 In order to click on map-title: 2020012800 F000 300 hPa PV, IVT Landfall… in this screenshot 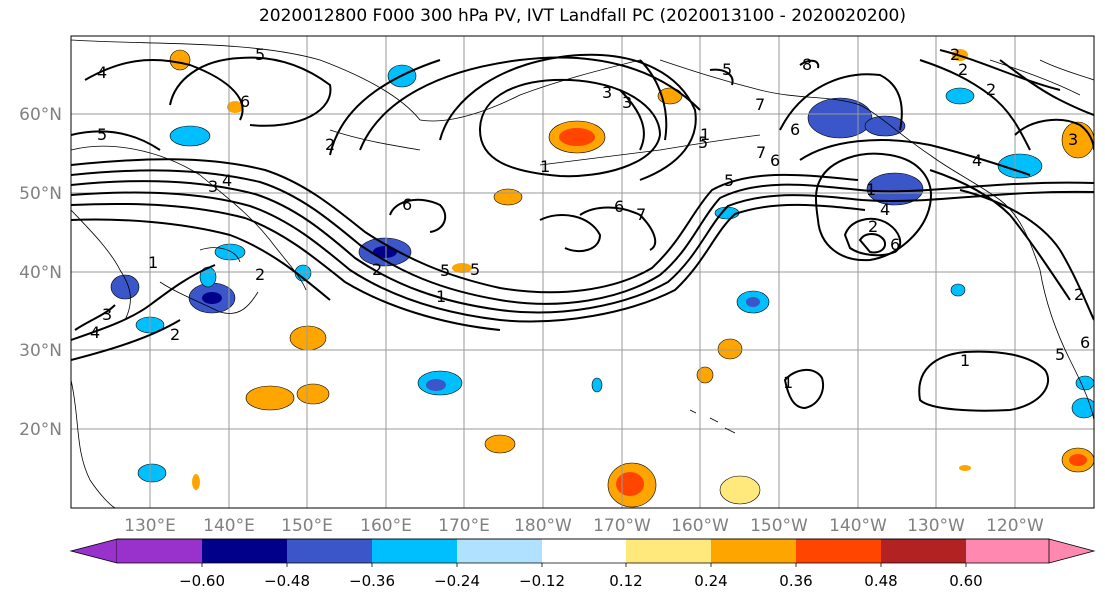, I will do `click(582, 16)`.